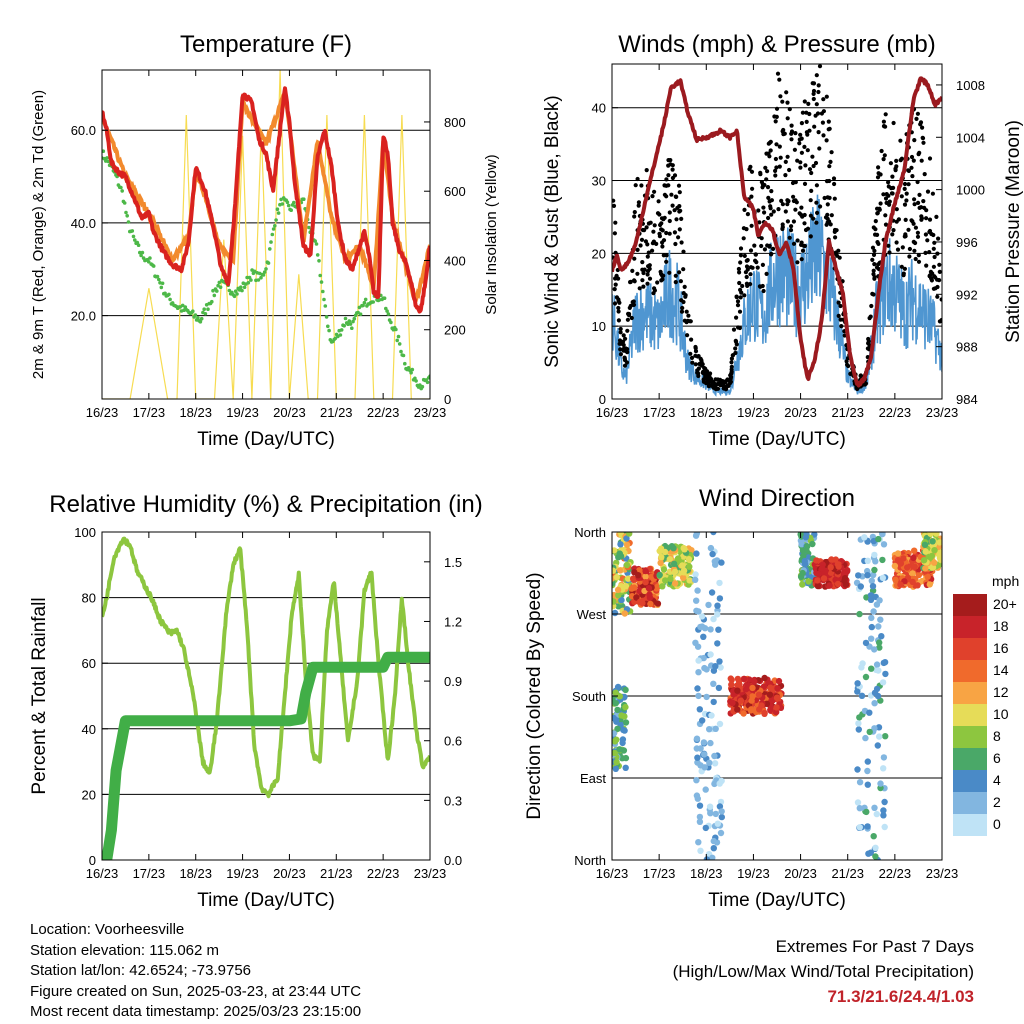 The image size is (1024, 1024). Describe the element at coordinates (777, 900) in the screenshot. I see `x-axis-label: Time (Day/UTC)` at that location.